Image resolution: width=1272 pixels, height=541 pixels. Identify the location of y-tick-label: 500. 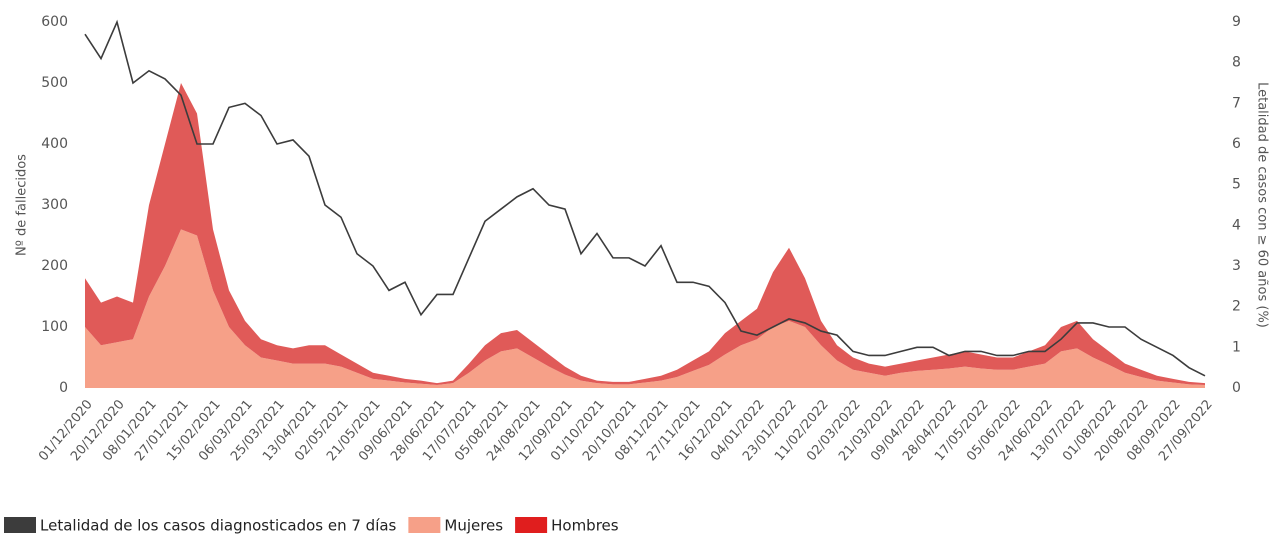
(54, 83).